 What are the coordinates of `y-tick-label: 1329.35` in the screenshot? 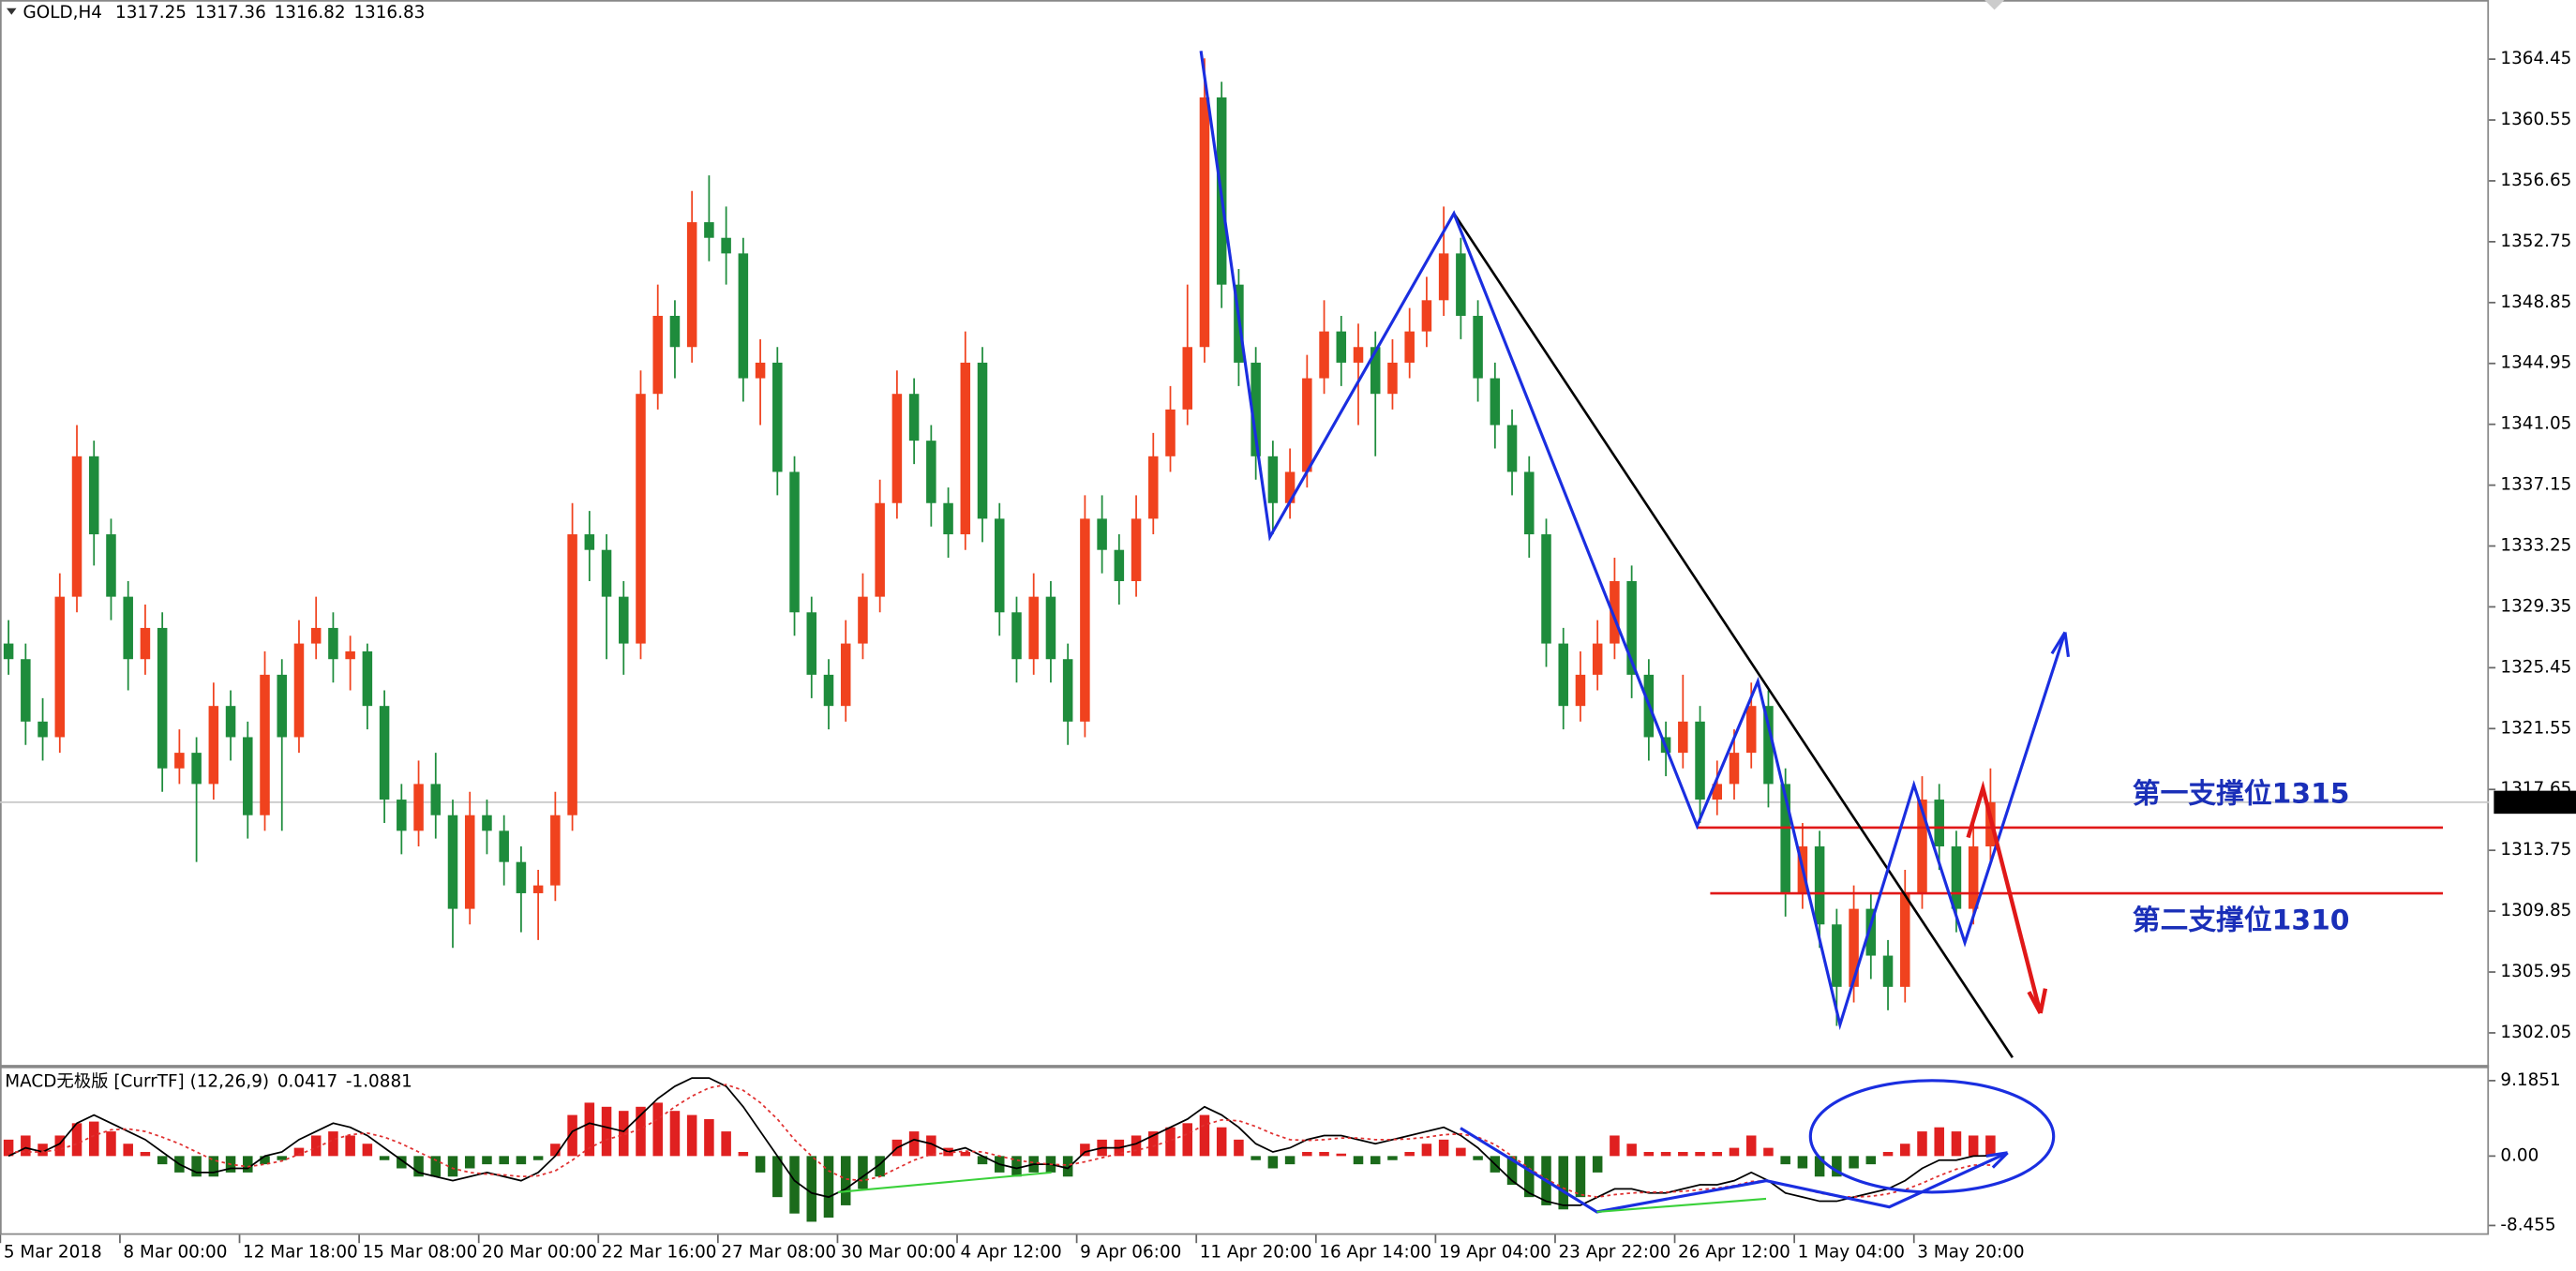 It's located at (2535, 606).